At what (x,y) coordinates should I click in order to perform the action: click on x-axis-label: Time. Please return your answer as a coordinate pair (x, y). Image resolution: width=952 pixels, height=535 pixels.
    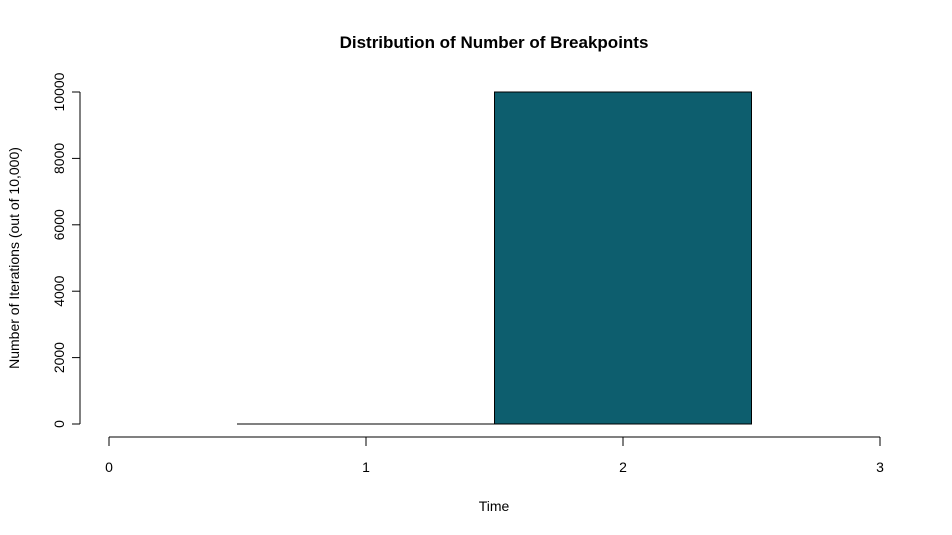
    Looking at the image, I should click on (494, 506).